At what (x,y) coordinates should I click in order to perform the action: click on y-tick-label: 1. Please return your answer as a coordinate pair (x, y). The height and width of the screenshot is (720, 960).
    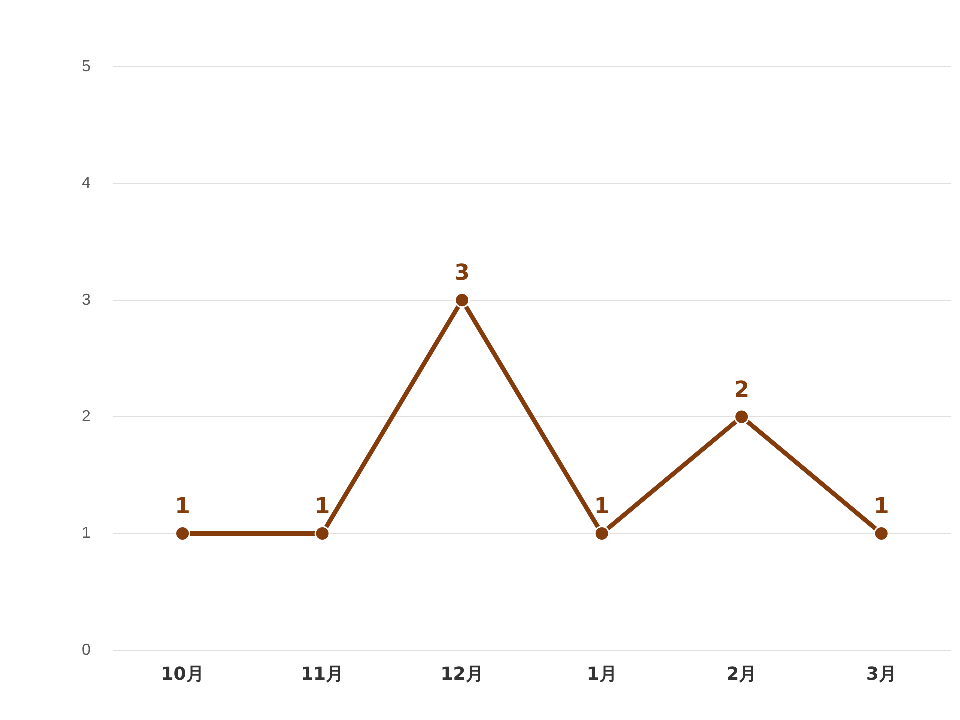
    Looking at the image, I should click on (86, 533).